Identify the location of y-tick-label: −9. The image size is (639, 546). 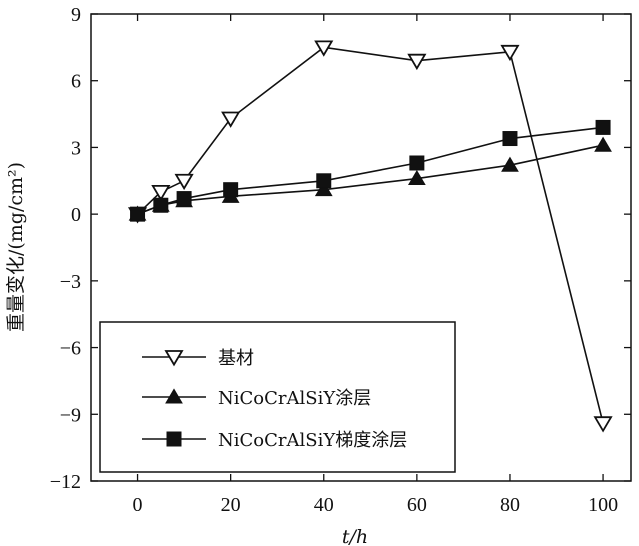
(70, 415).